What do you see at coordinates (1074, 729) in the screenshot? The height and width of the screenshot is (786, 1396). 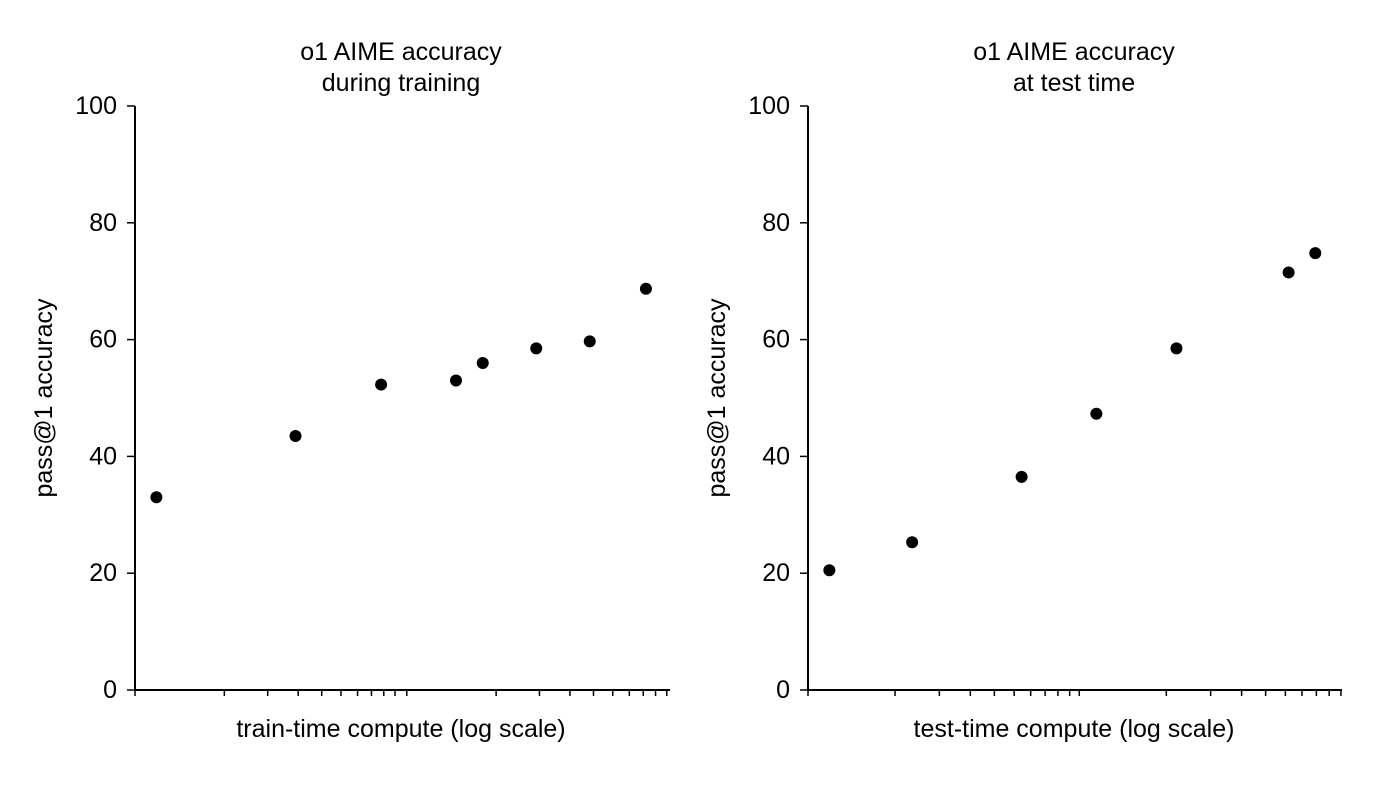 I see `x-axis-label: test-time compute (log scale)` at bounding box center [1074, 729].